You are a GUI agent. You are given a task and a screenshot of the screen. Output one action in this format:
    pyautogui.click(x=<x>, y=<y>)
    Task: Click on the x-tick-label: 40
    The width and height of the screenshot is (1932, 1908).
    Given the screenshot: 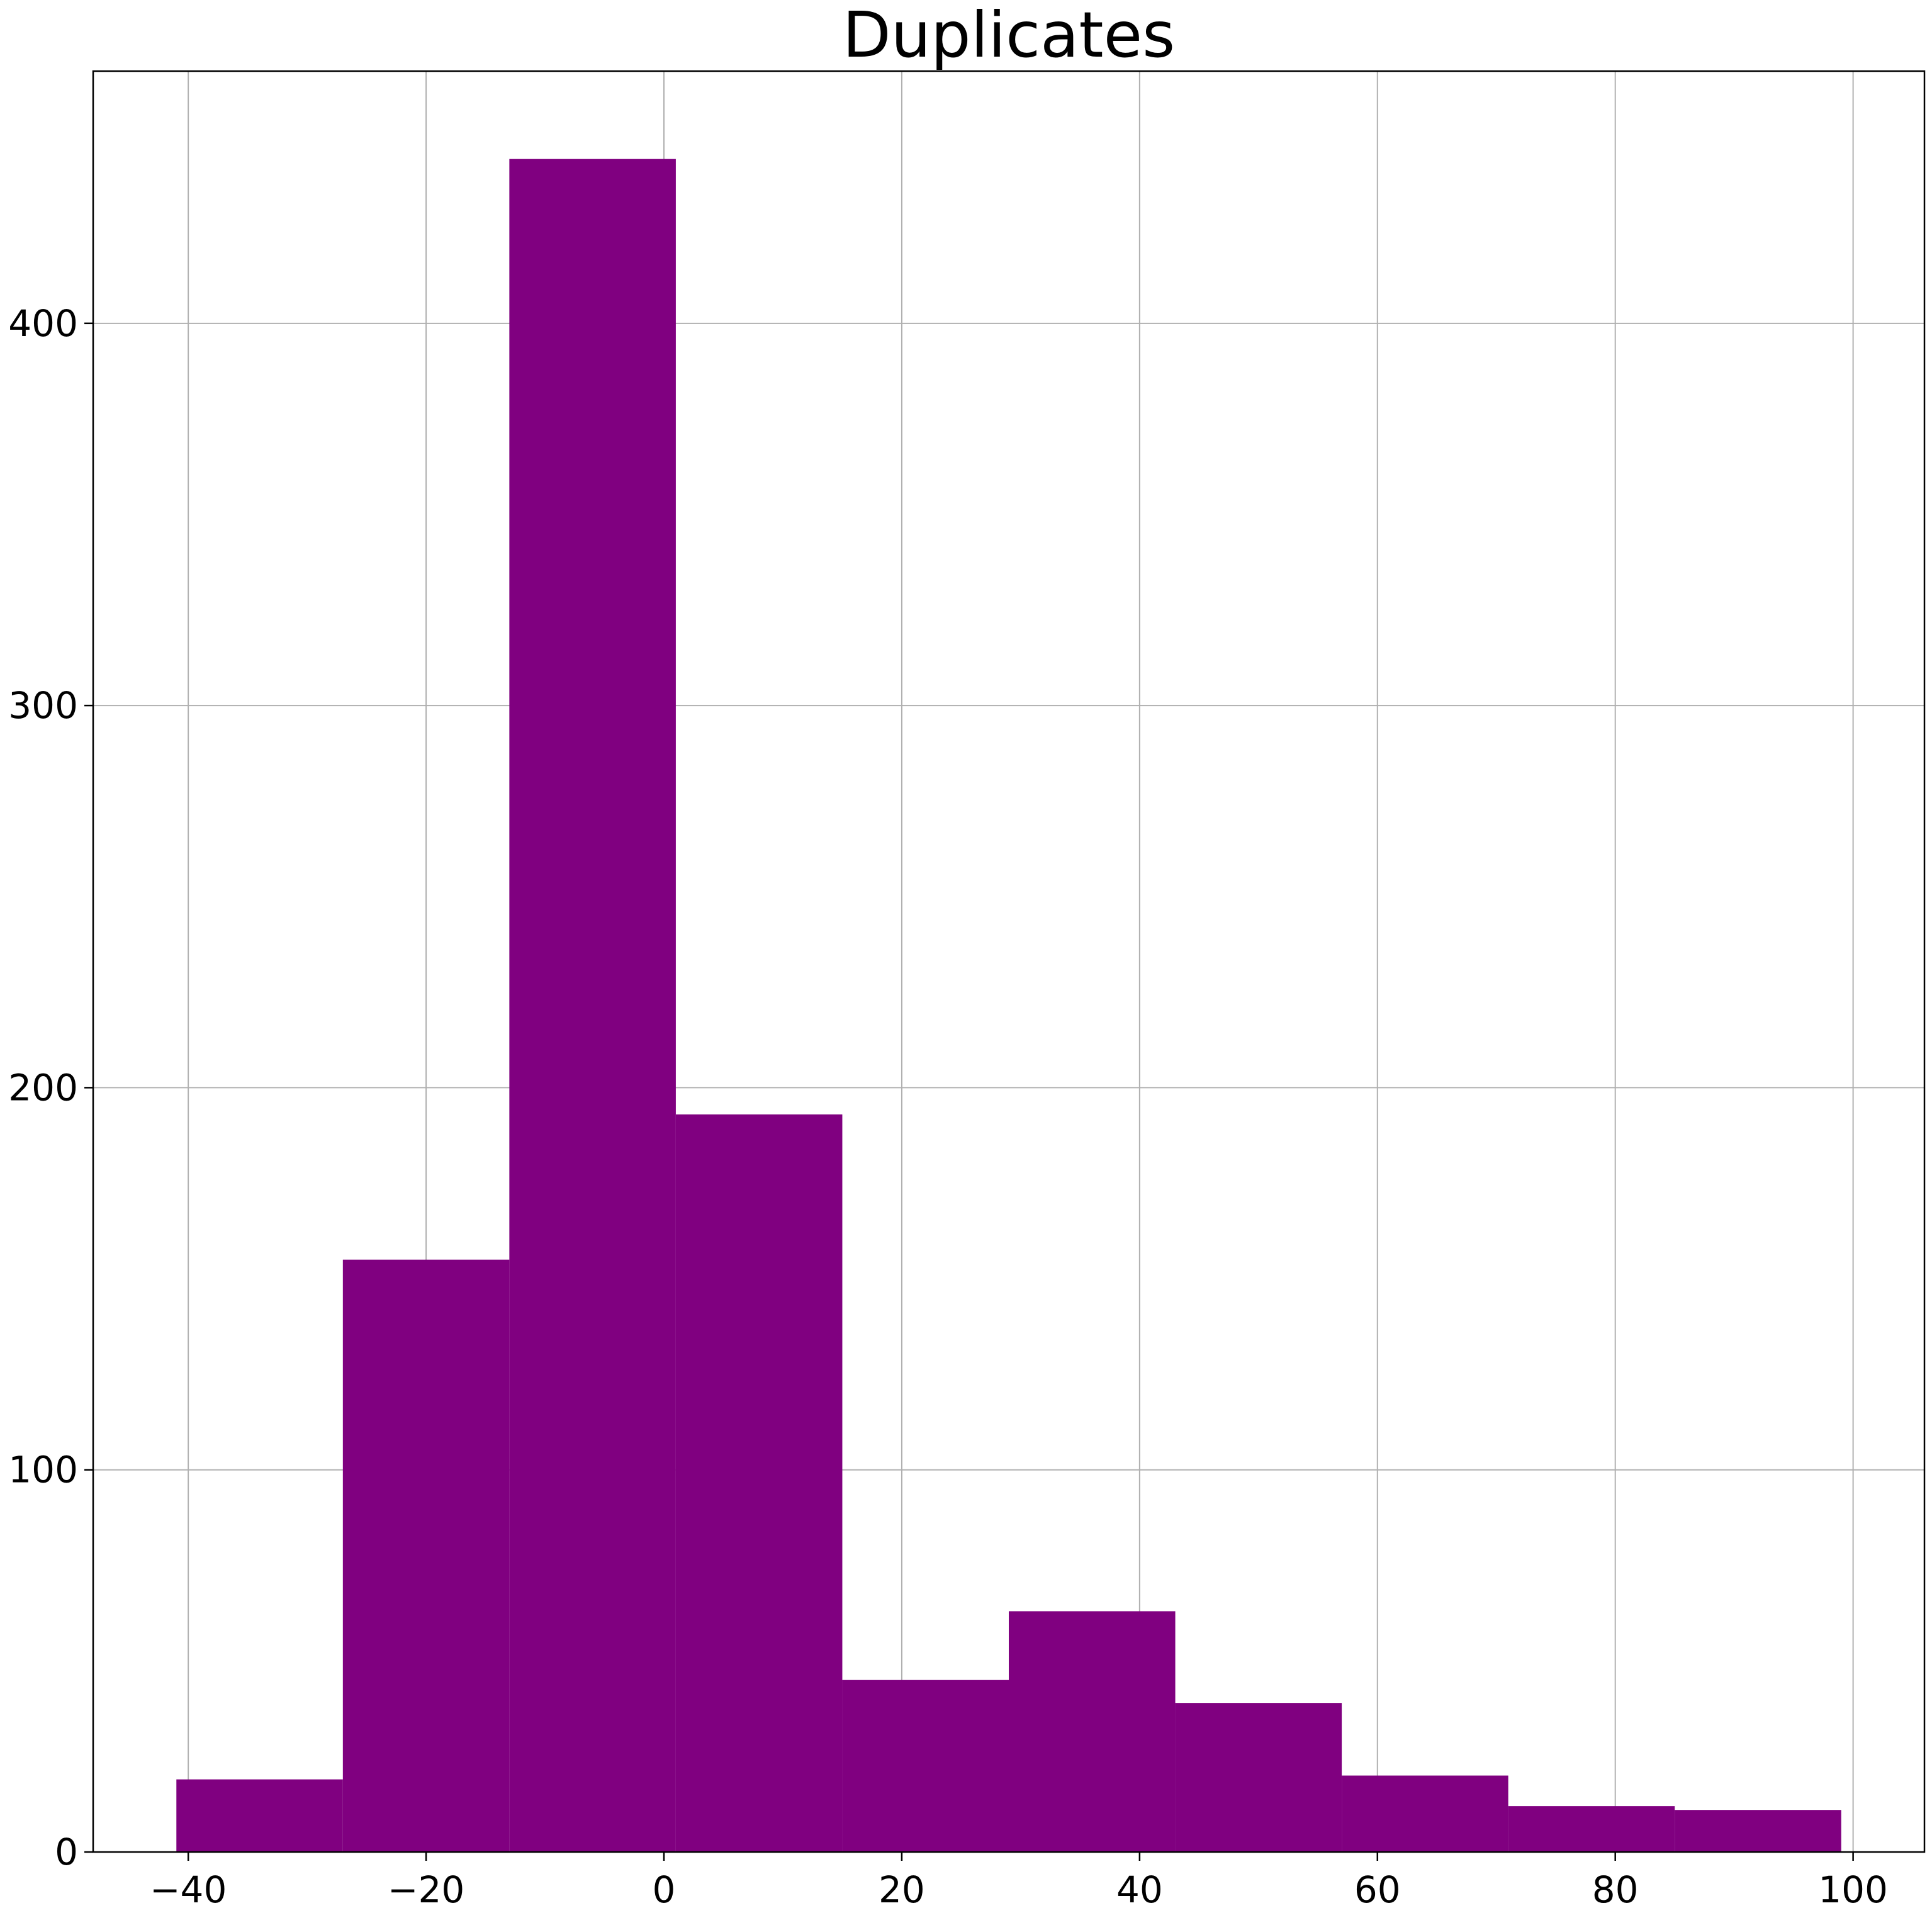 What is the action you would take?
    pyautogui.click(x=1139, y=1888)
    